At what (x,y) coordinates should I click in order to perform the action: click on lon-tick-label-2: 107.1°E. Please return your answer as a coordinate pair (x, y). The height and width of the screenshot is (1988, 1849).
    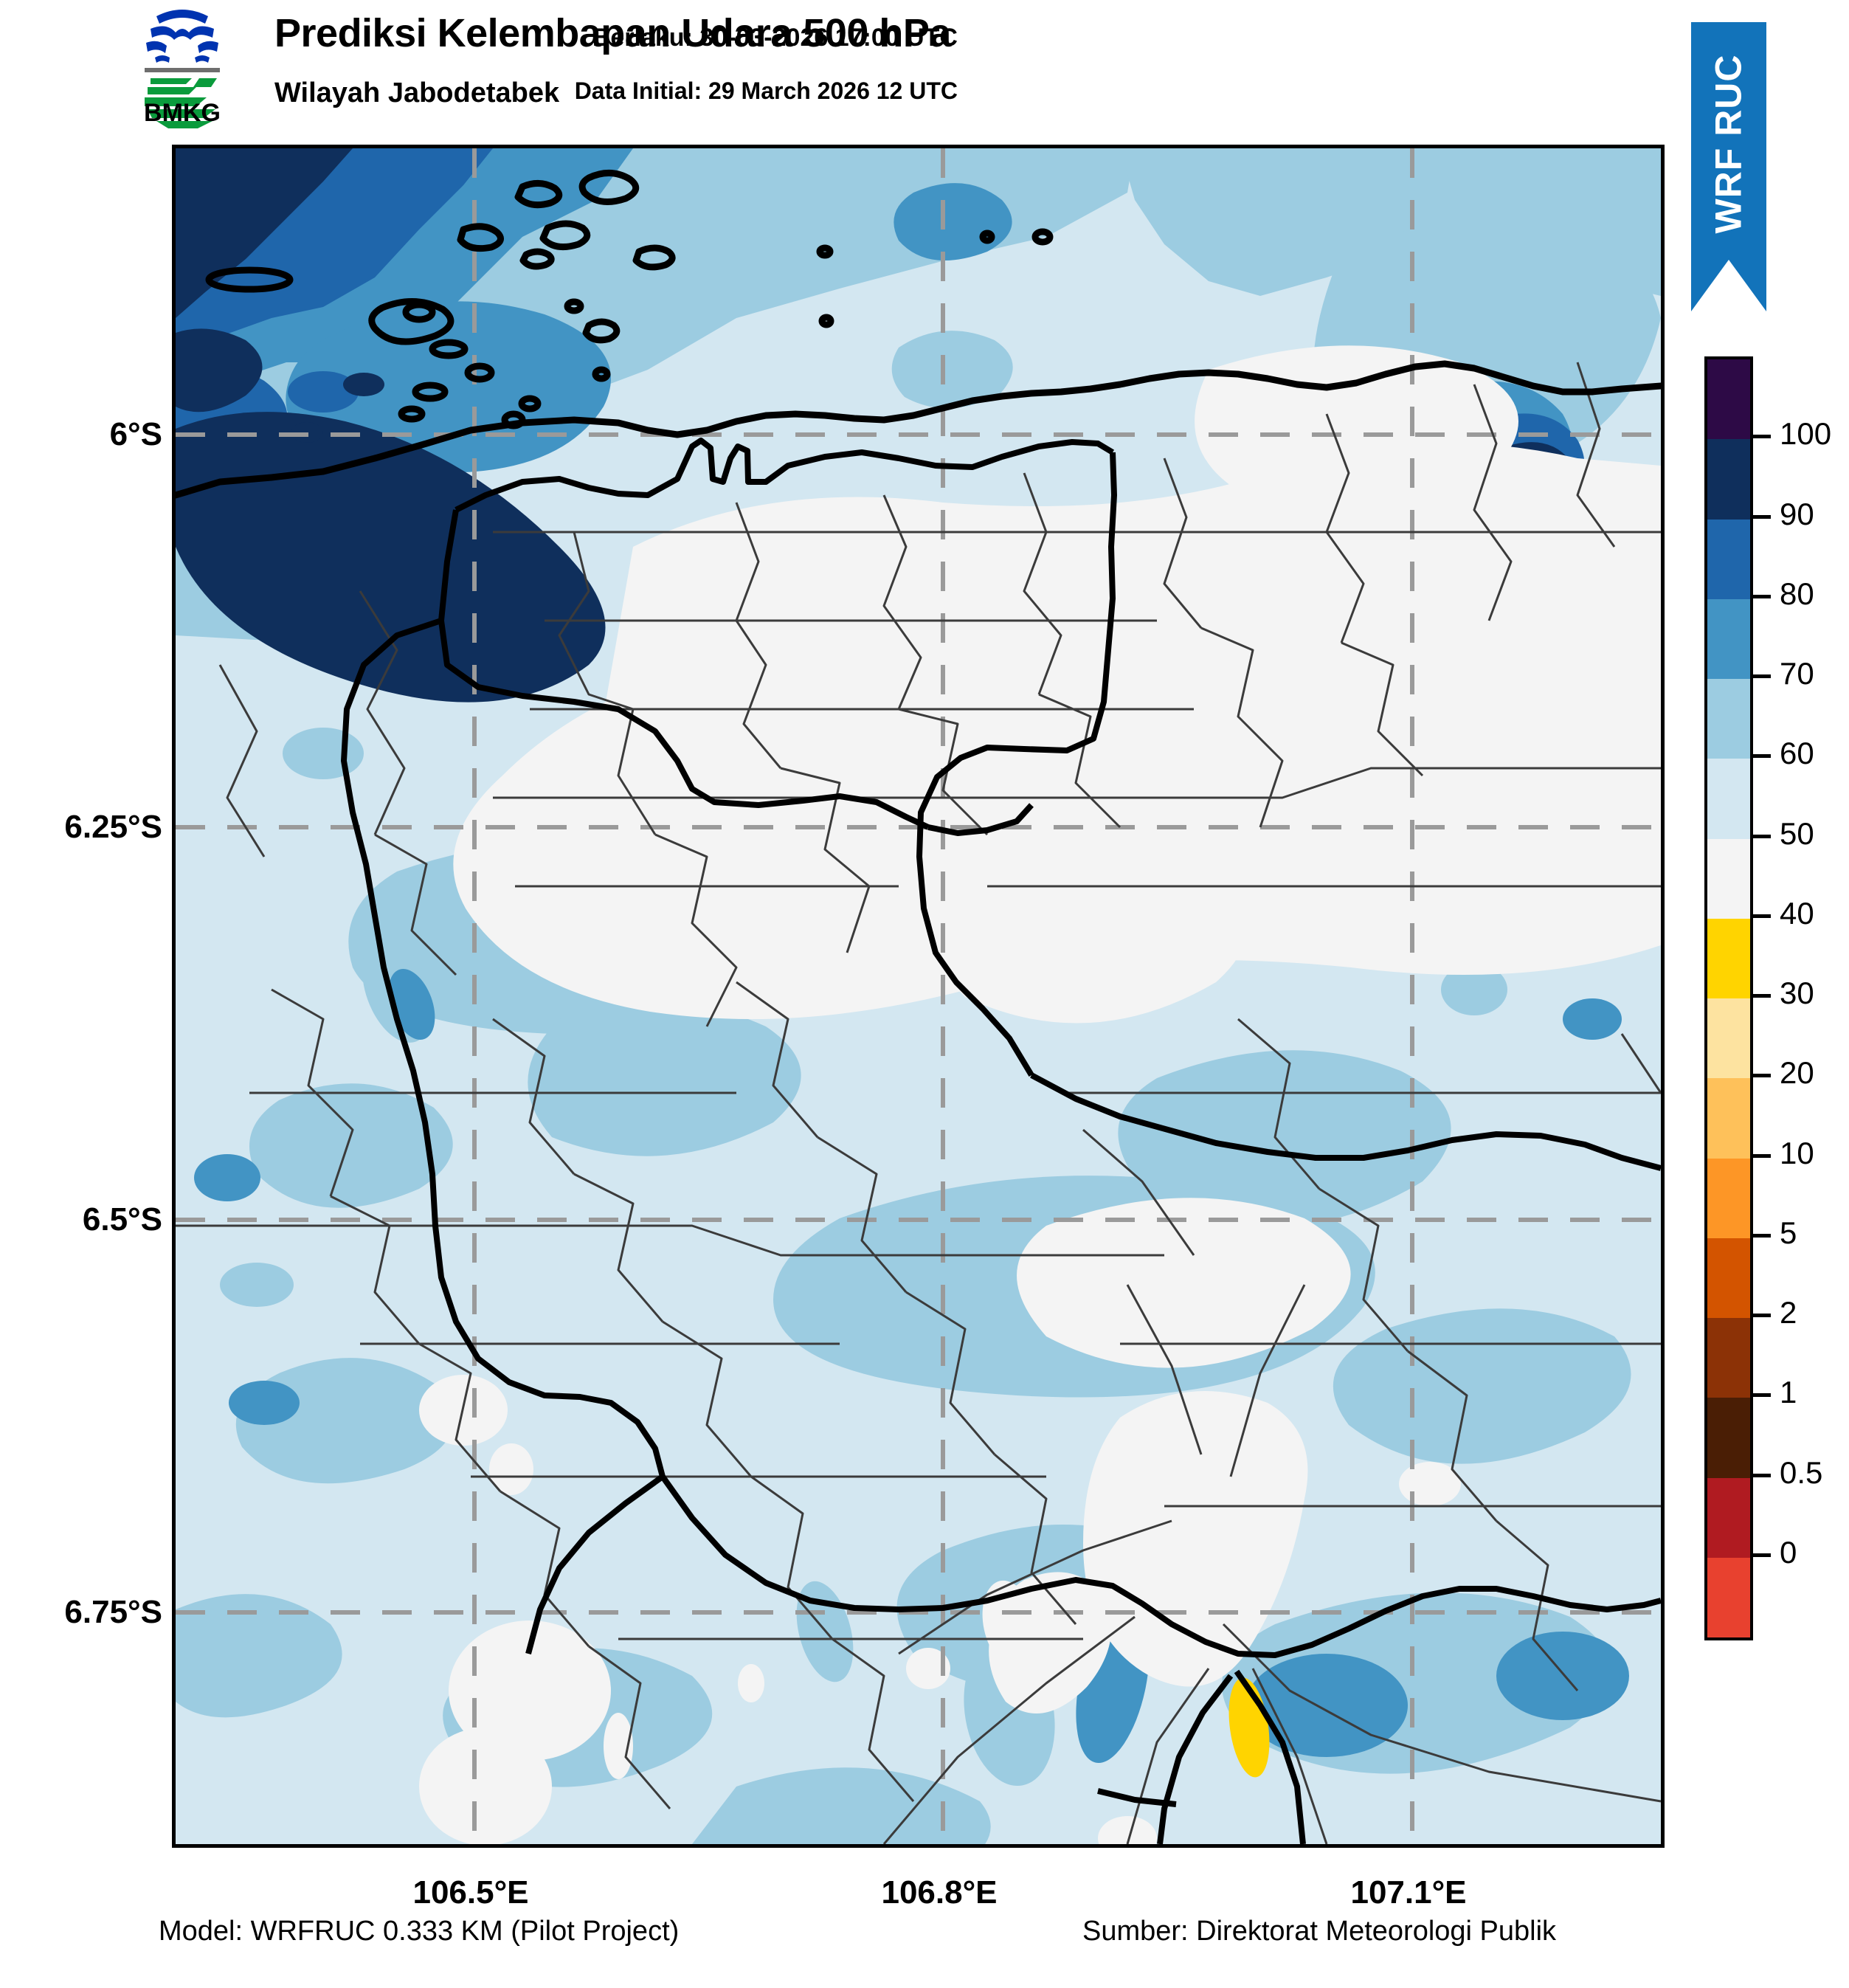
    Looking at the image, I should click on (1408, 1892).